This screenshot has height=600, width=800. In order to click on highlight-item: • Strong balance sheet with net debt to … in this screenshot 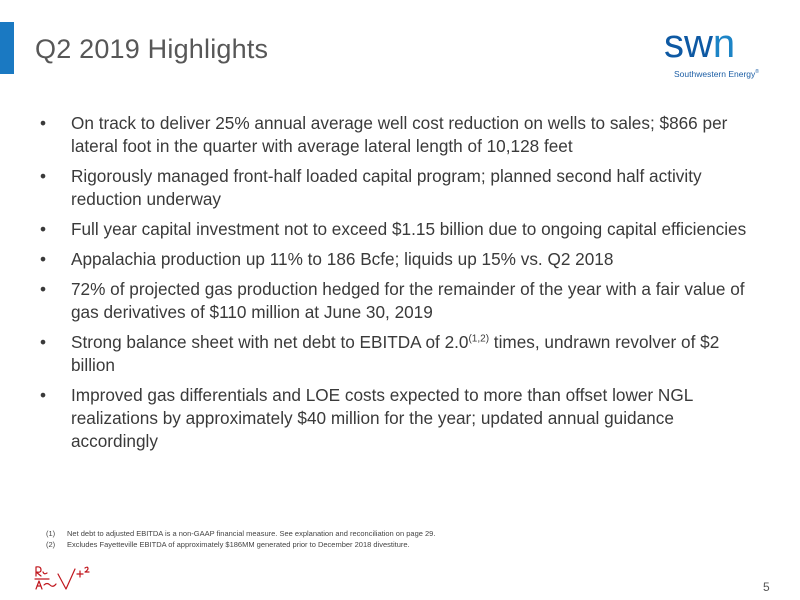, I will do `click(398, 354)`.